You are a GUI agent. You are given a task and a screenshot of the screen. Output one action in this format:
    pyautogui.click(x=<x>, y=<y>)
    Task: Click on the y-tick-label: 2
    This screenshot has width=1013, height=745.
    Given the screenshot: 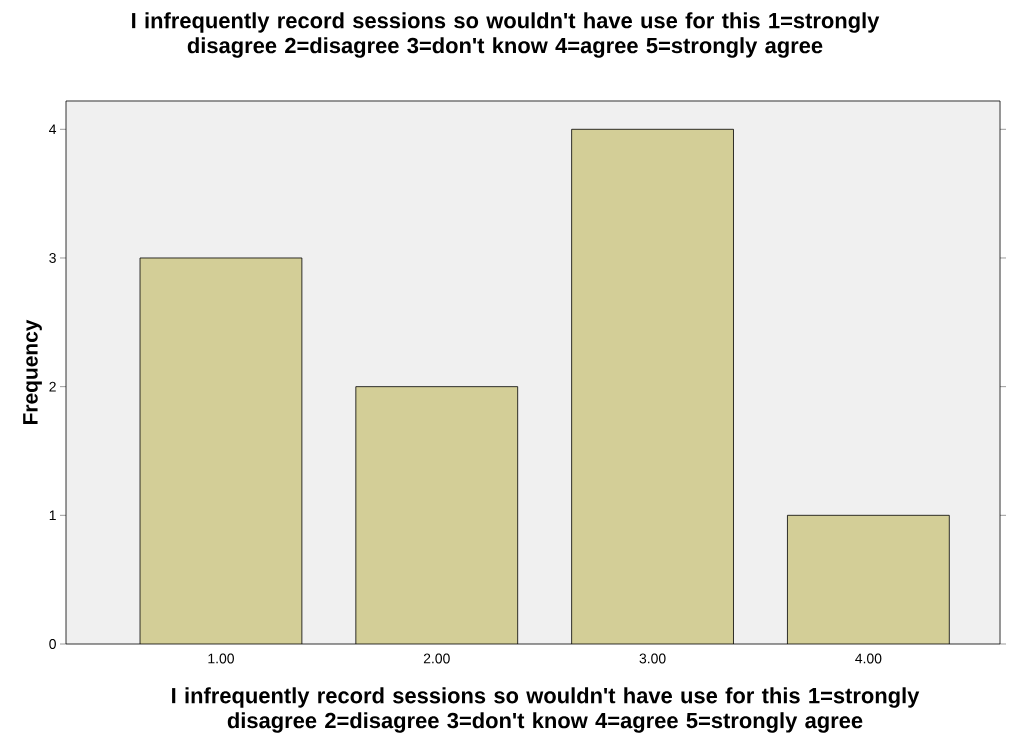 What is the action you would take?
    pyautogui.click(x=52, y=386)
    